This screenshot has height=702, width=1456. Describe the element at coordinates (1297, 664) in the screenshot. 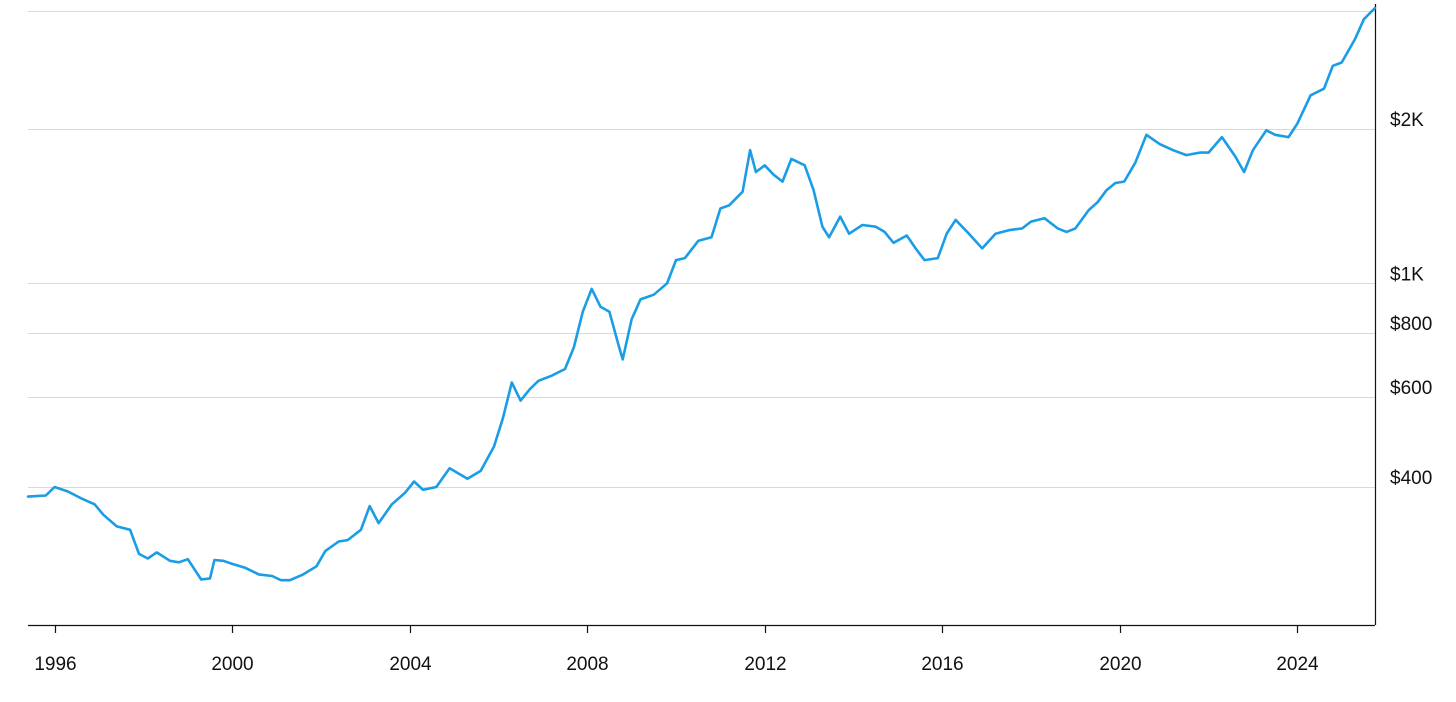

I see `x-tick-label: 2024` at that location.